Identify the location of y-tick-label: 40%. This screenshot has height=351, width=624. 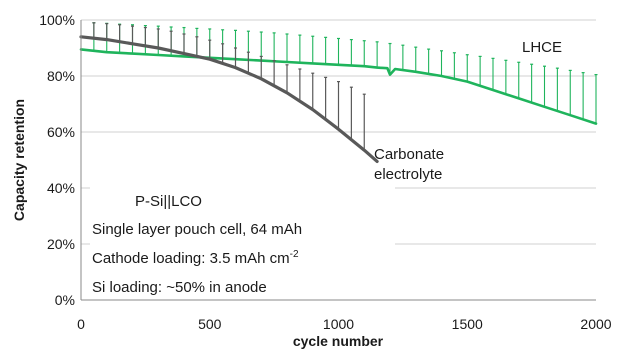
(61, 188).